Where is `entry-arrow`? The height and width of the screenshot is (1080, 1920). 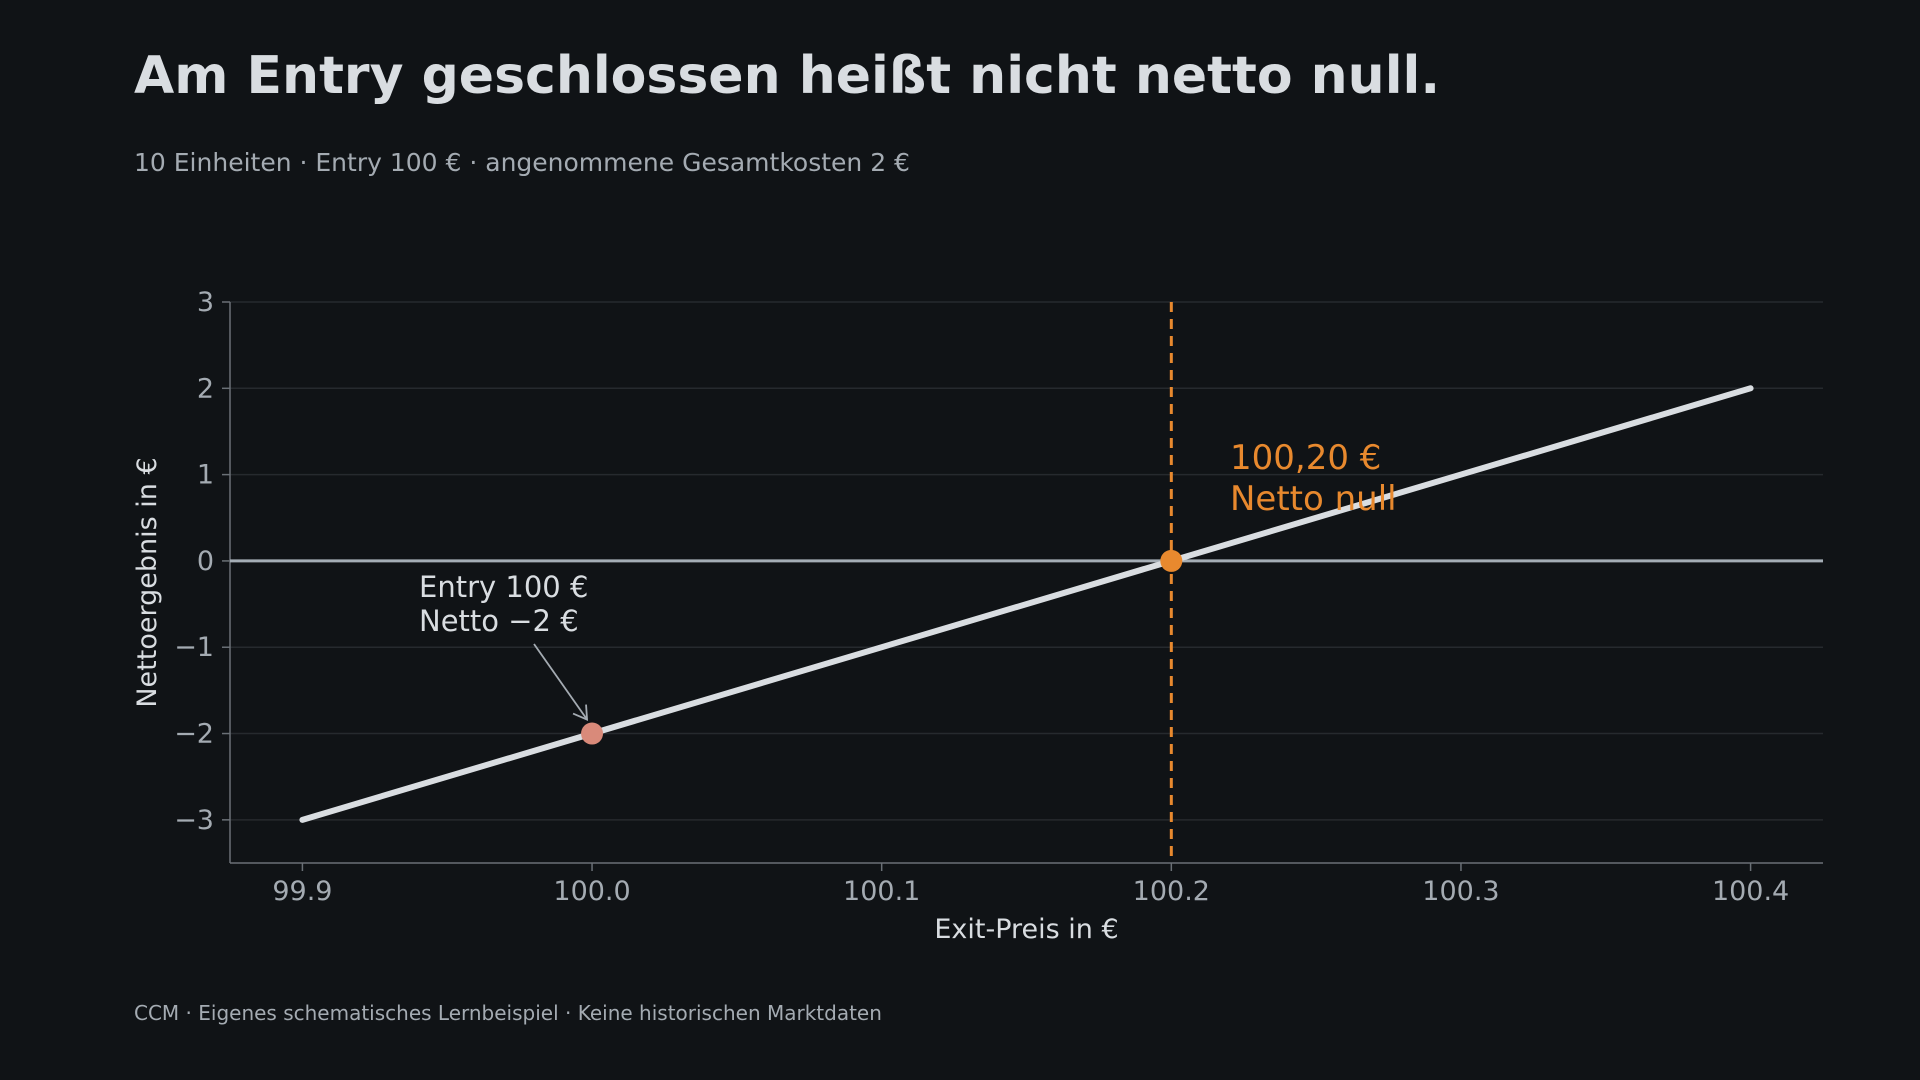 entry-arrow is located at coordinates (560, 682).